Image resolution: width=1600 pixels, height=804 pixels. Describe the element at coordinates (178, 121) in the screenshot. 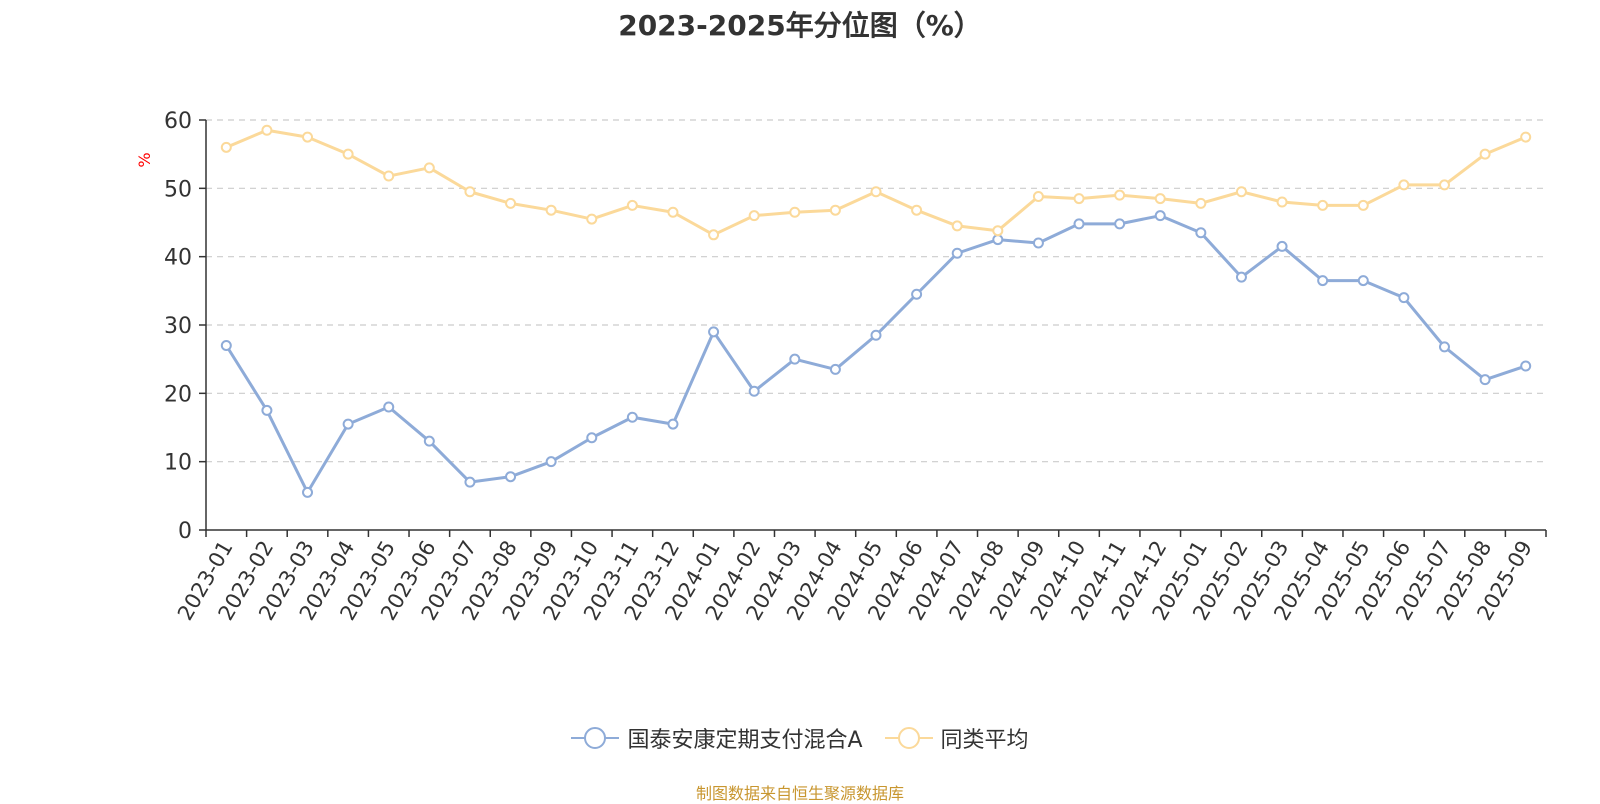

I see `y-tick-label: 60` at that location.